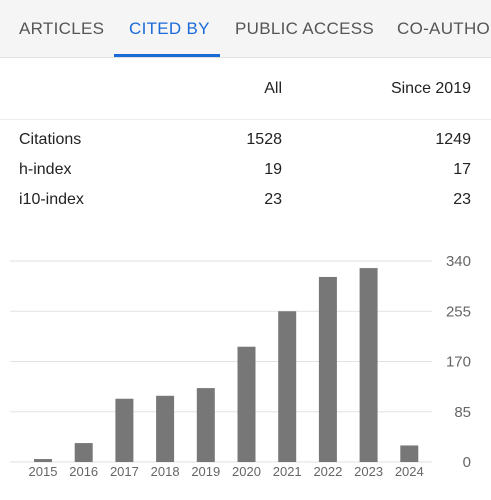  Describe the element at coordinates (51, 199) in the screenshot. I see `row-label-i10-index: i10-index` at that location.